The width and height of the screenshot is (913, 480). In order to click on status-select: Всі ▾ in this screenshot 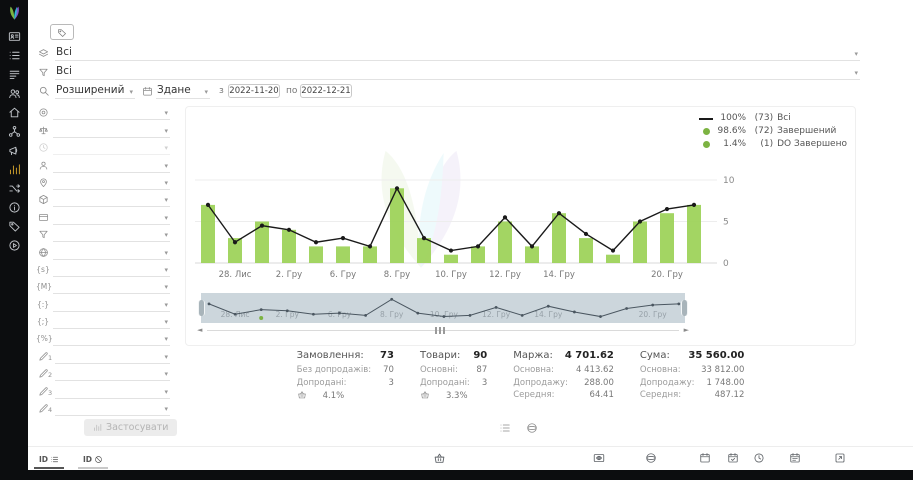, I will do `click(457, 71)`.